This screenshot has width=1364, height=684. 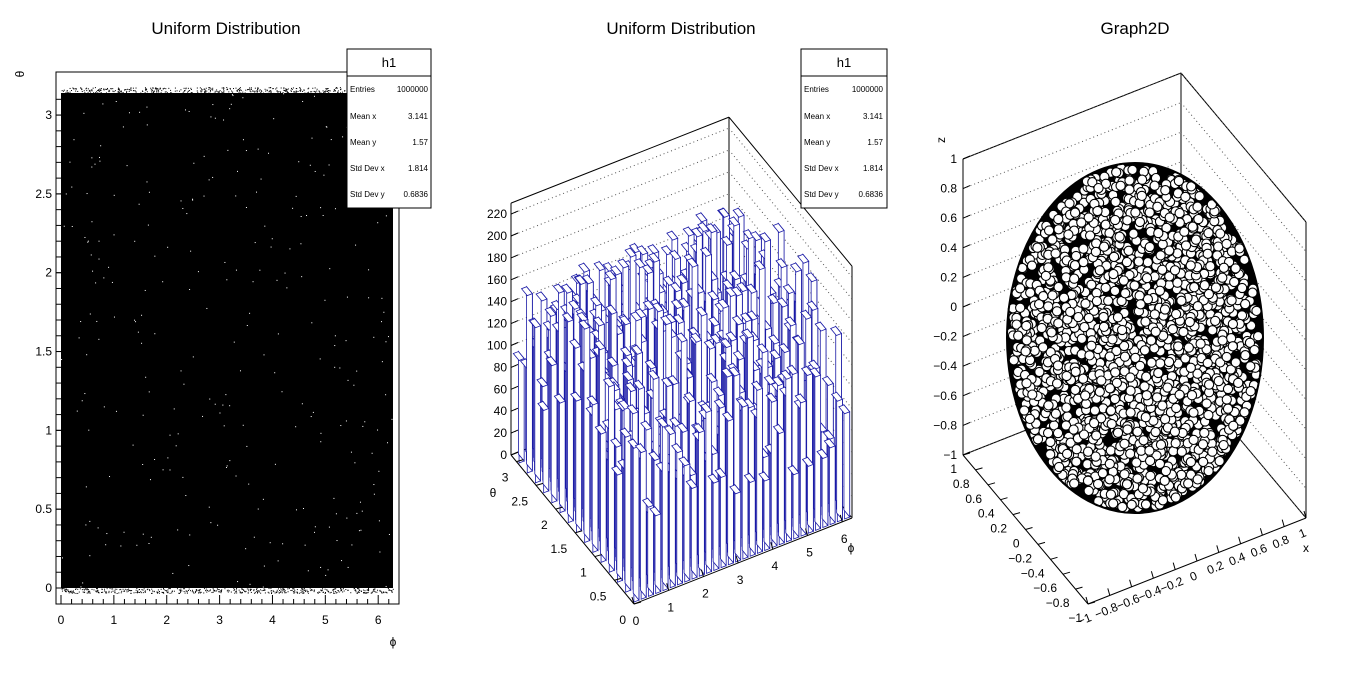 I want to click on y-tick-label: 0, so click(x=48, y=588).